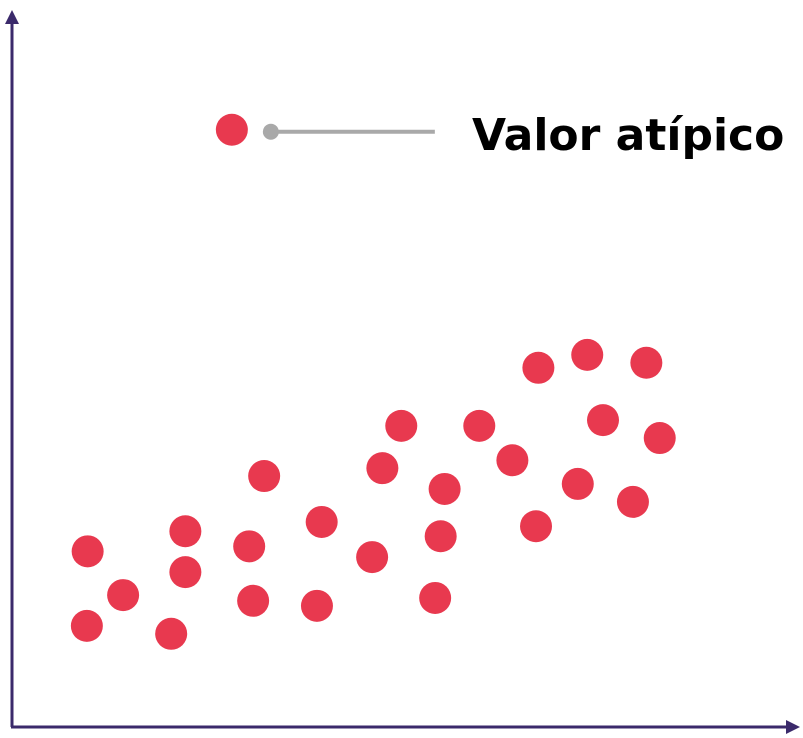 This screenshot has height=738, width=803. Describe the element at coordinates (270, 131) in the screenshot. I see `leader-dot` at that location.